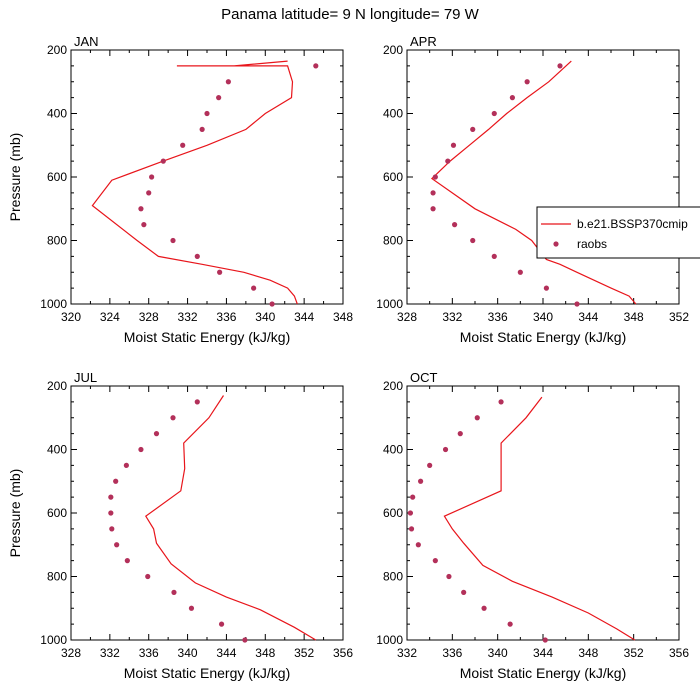 The image size is (700, 700). I want to click on plot-frame-jan, so click(207, 177).